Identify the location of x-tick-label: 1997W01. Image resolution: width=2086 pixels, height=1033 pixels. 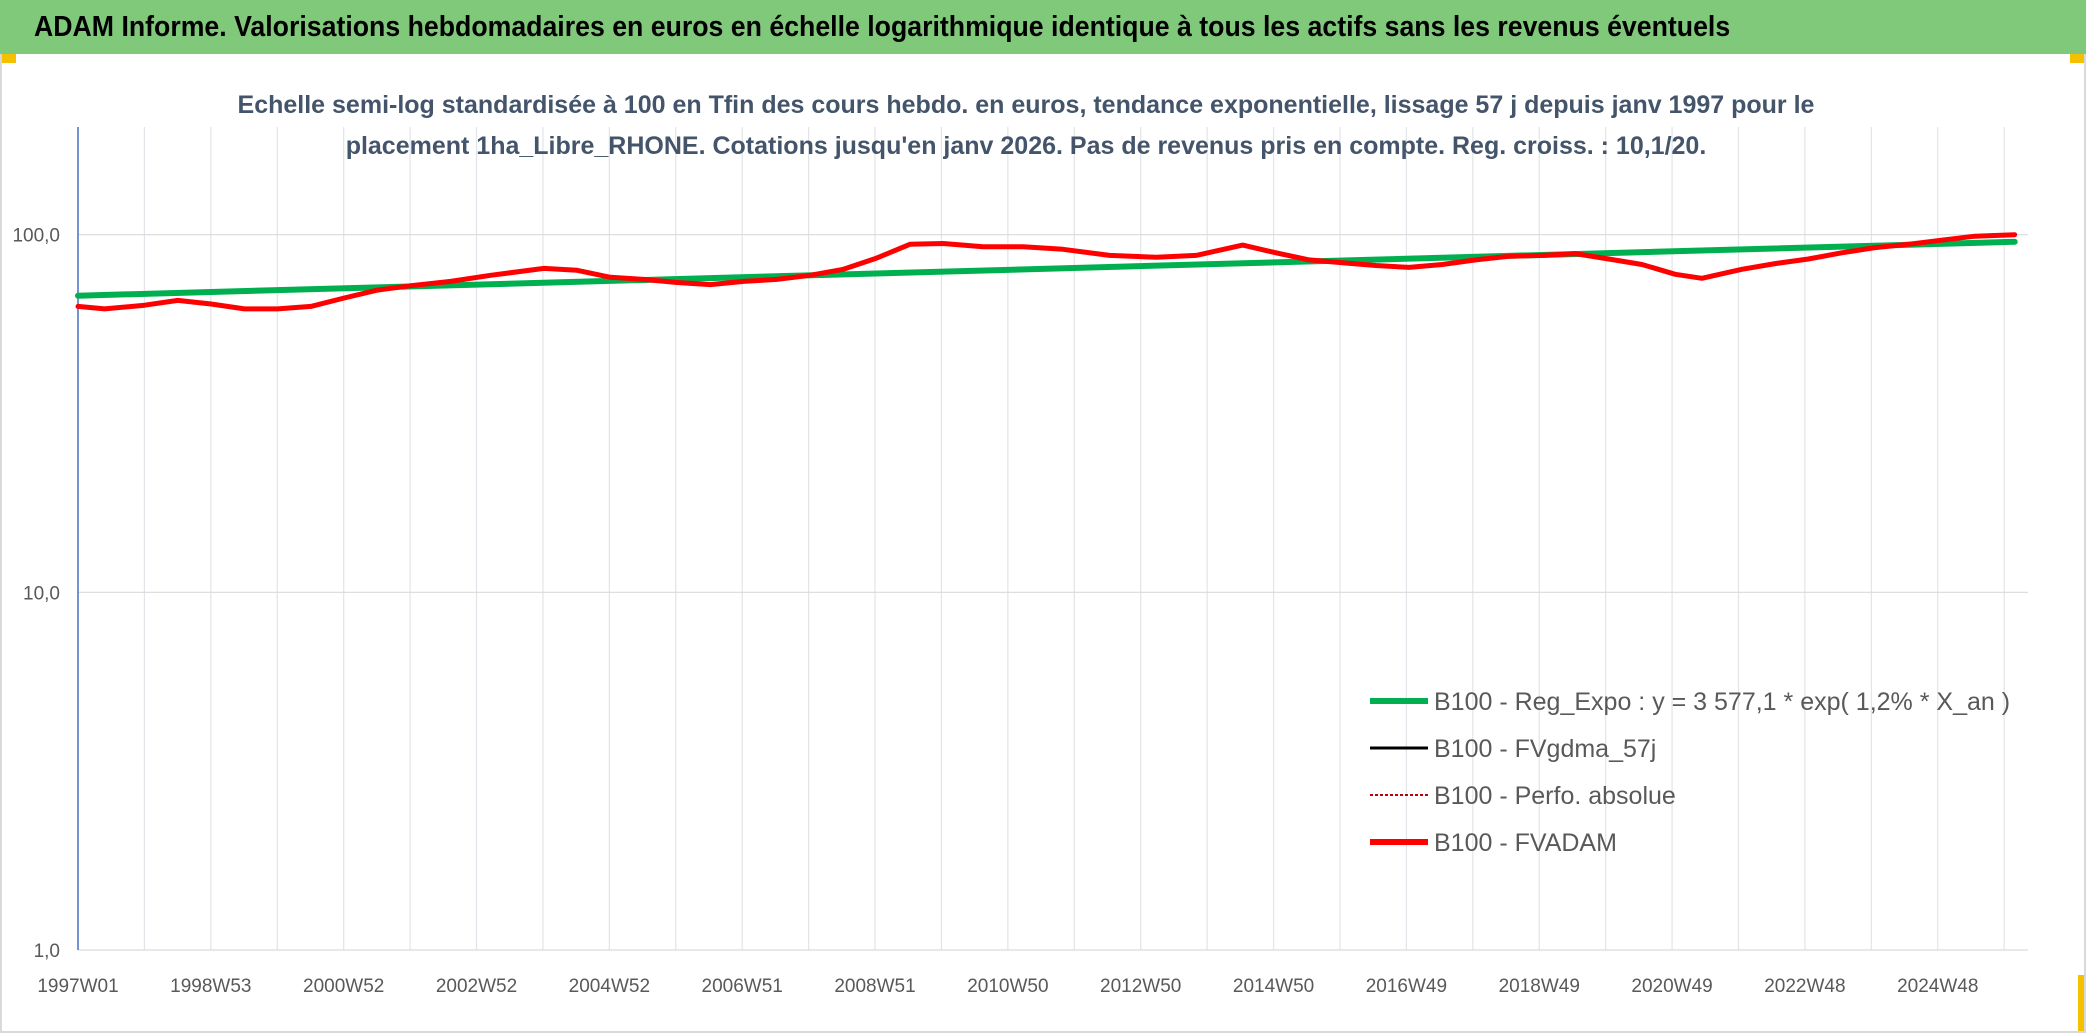
(77, 986).